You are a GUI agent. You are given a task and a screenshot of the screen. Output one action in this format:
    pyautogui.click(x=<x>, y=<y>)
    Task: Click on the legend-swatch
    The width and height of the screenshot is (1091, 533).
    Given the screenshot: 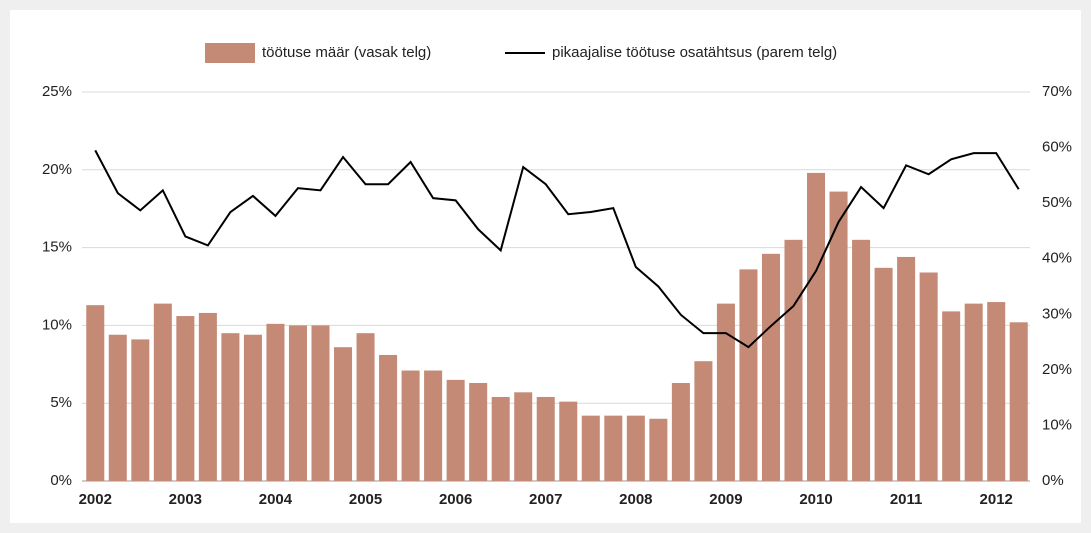 What is the action you would take?
    pyautogui.click(x=230, y=53)
    